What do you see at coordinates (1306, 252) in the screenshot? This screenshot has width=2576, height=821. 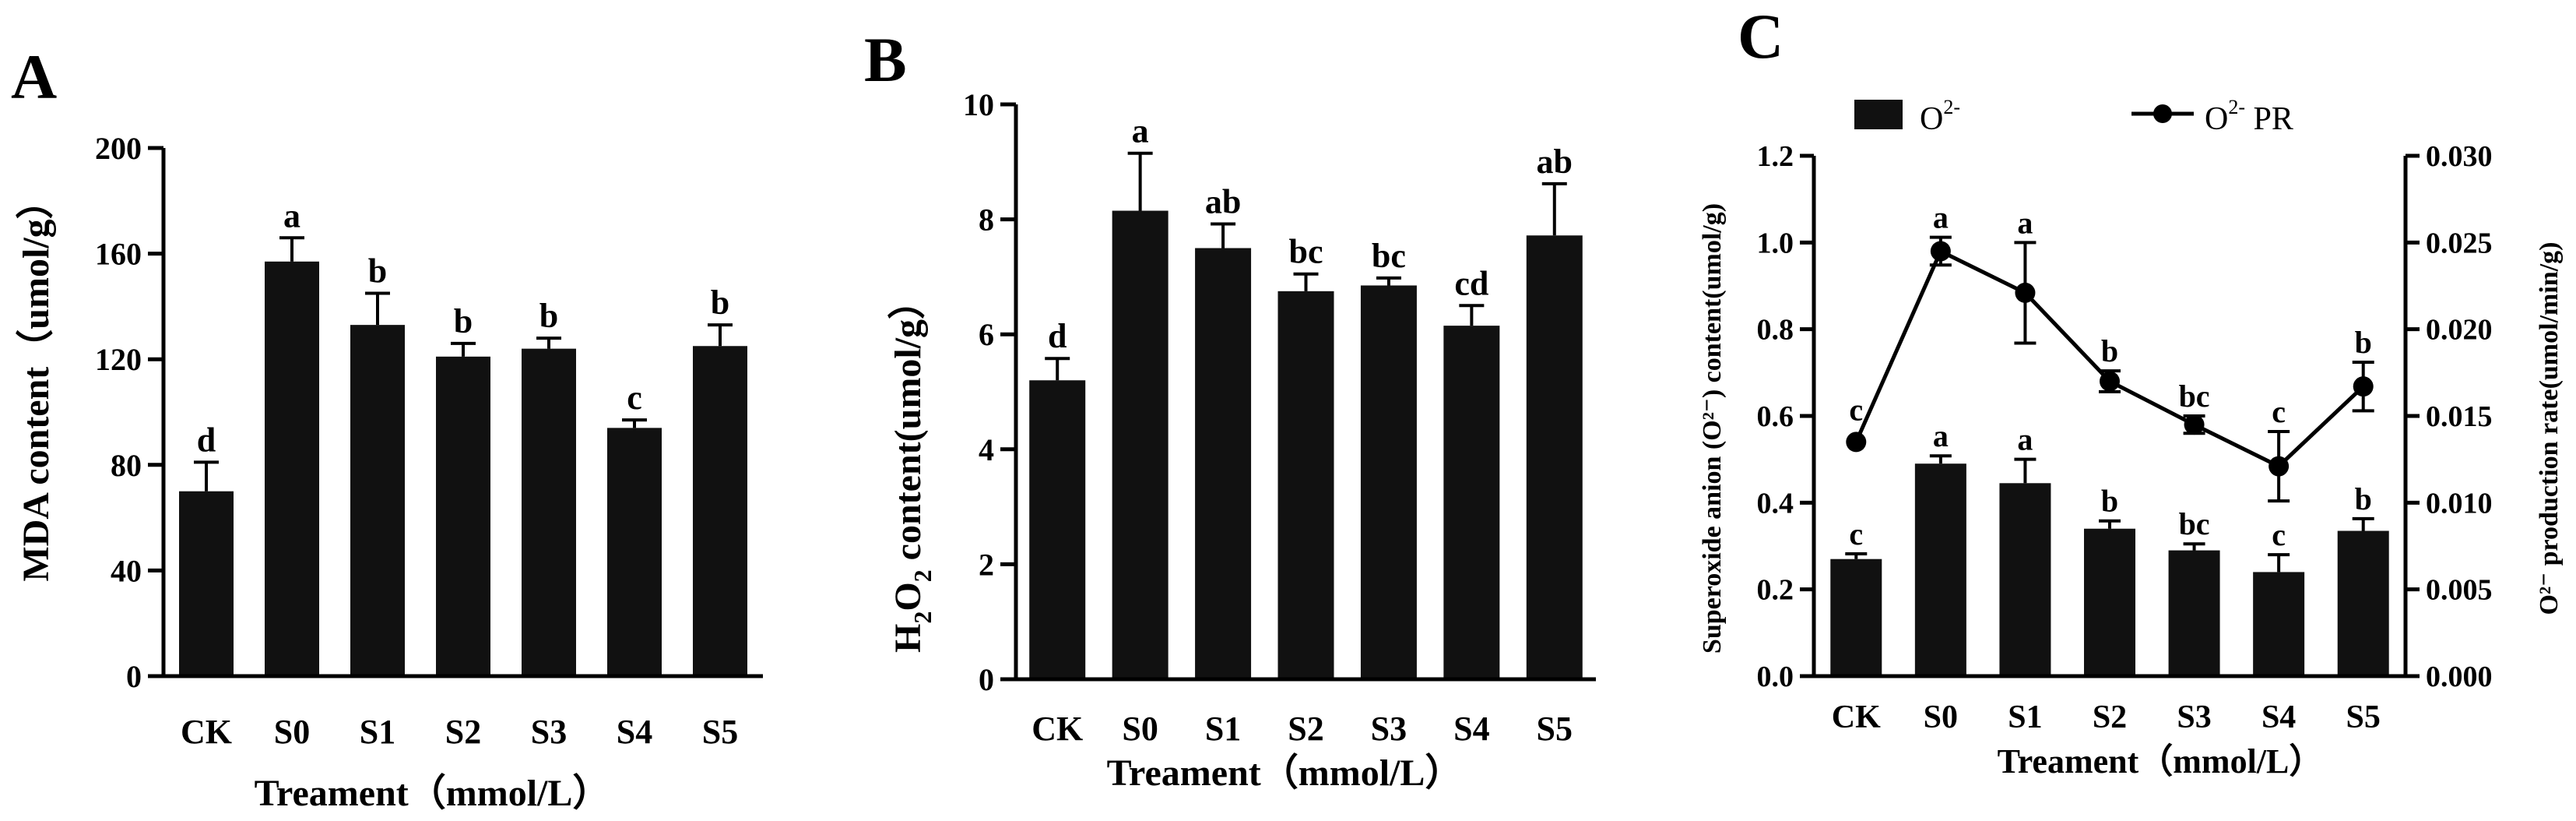 I see `panel-b-significance-label: bc` at bounding box center [1306, 252].